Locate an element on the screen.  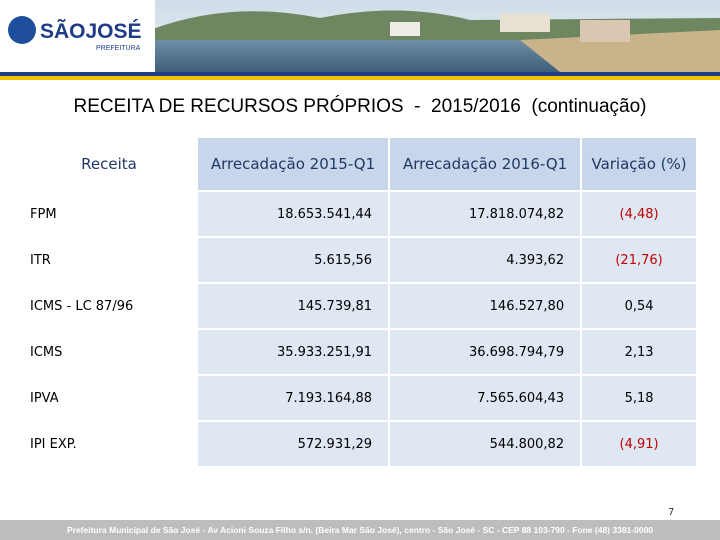
row-label: ICMS is located at coordinates (109, 352).